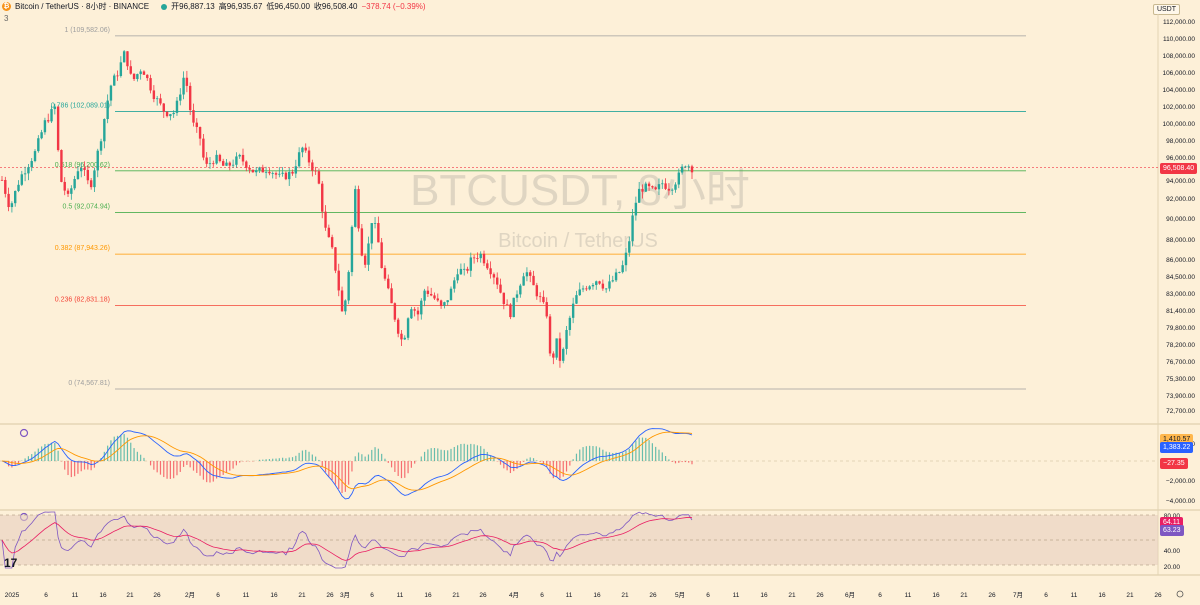 This screenshot has width=1200, height=605. Describe the element at coordinates (1172, 551) in the screenshot. I see `rsi-axis-tick: 40.00` at that location.